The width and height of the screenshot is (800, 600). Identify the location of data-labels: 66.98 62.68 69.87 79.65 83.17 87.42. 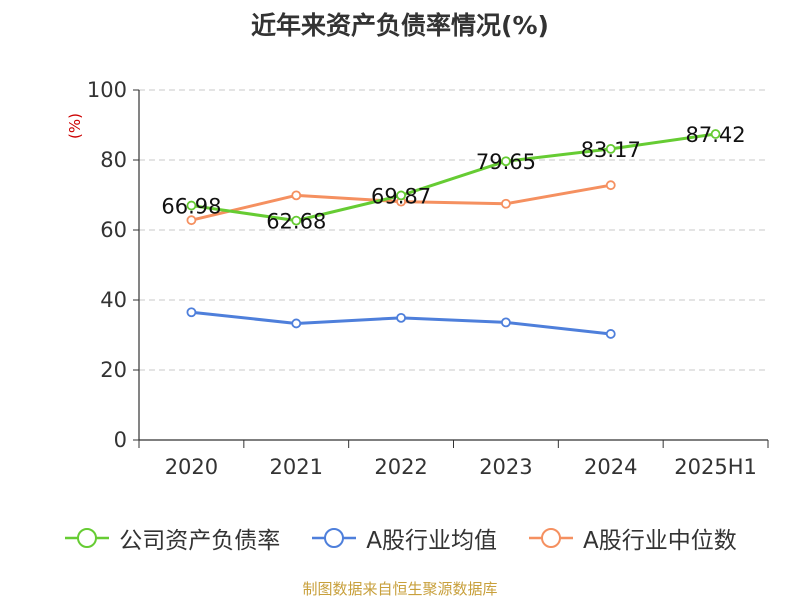
(453, 178).